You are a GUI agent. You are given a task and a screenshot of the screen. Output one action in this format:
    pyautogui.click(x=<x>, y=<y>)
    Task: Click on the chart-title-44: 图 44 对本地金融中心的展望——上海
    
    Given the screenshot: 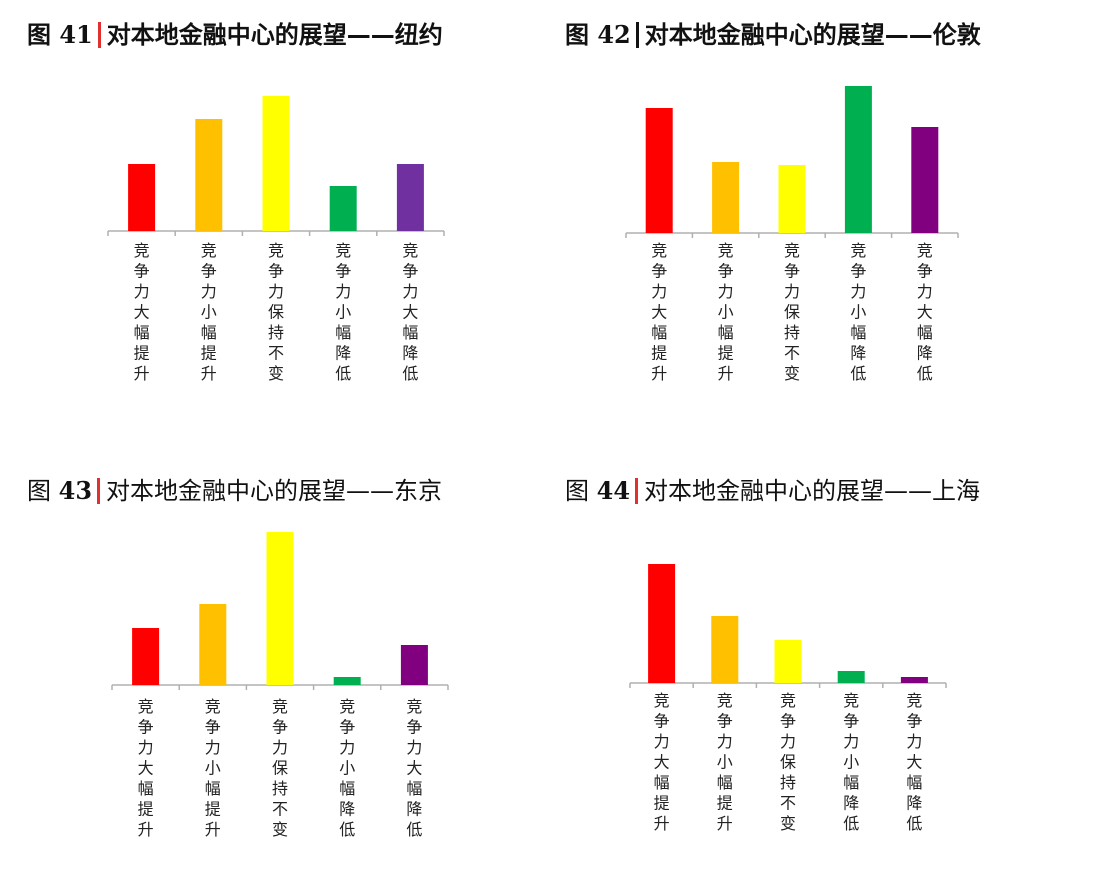 What is the action you would take?
    pyautogui.click(x=772, y=491)
    